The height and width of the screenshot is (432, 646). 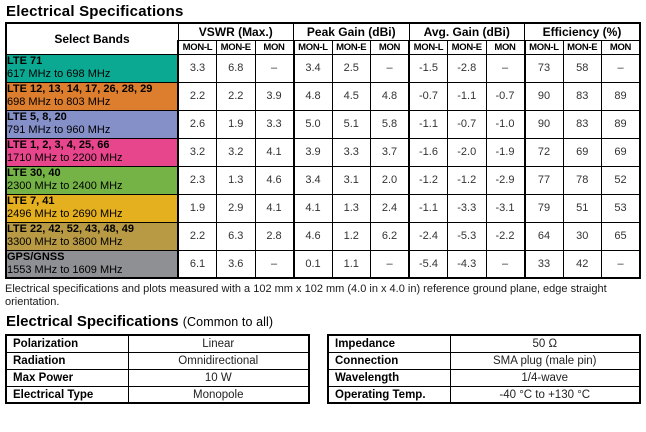 What do you see at coordinates (312, 180) in the screenshot?
I see `value-cell: 3.4` at bounding box center [312, 180].